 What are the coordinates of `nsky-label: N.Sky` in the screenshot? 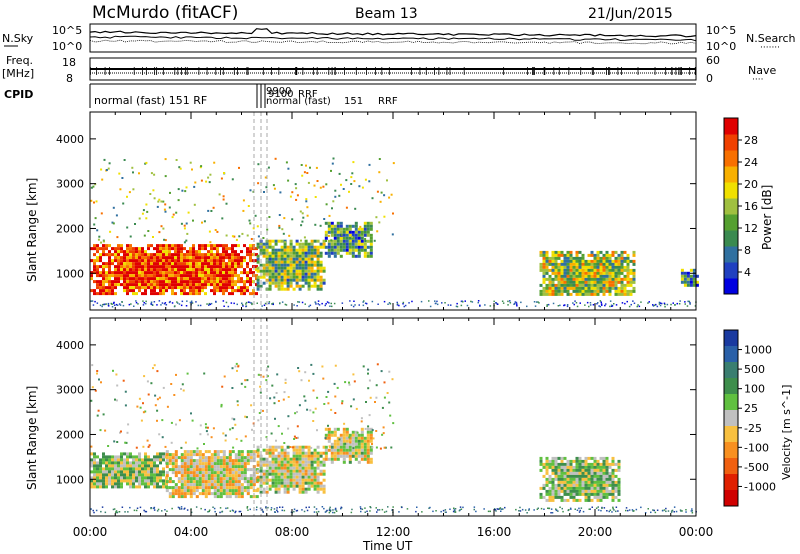 It's located at (18, 38).